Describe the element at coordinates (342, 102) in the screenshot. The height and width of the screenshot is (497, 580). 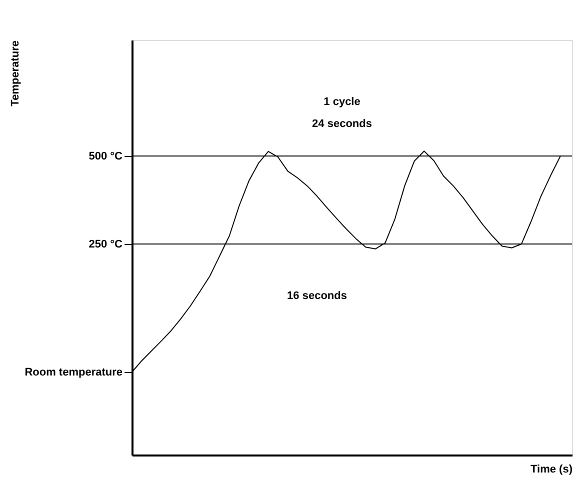
I see `annotation: 1 cycle` at that location.